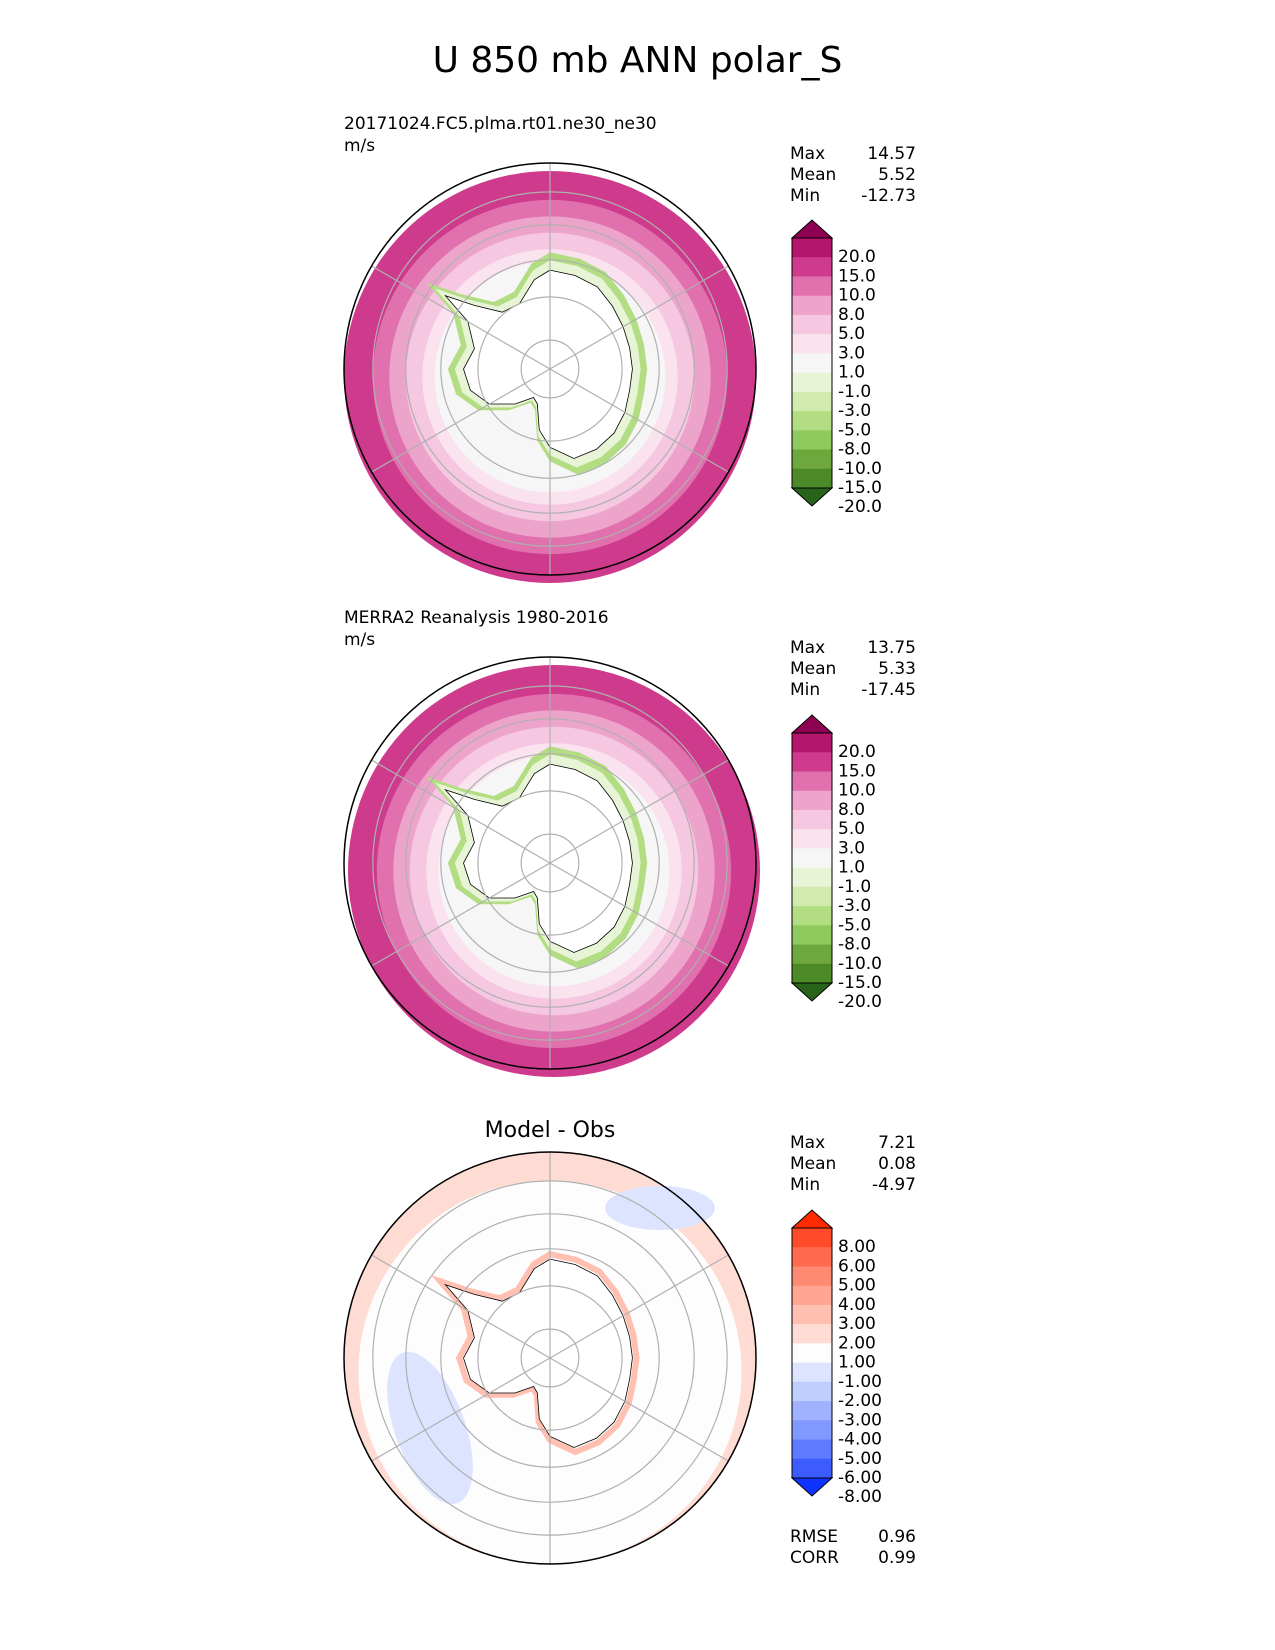 Image resolution: width=1275 pixels, height=1650 pixels. I want to click on colorbar-tick-label: 20.0, so click(857, 752).